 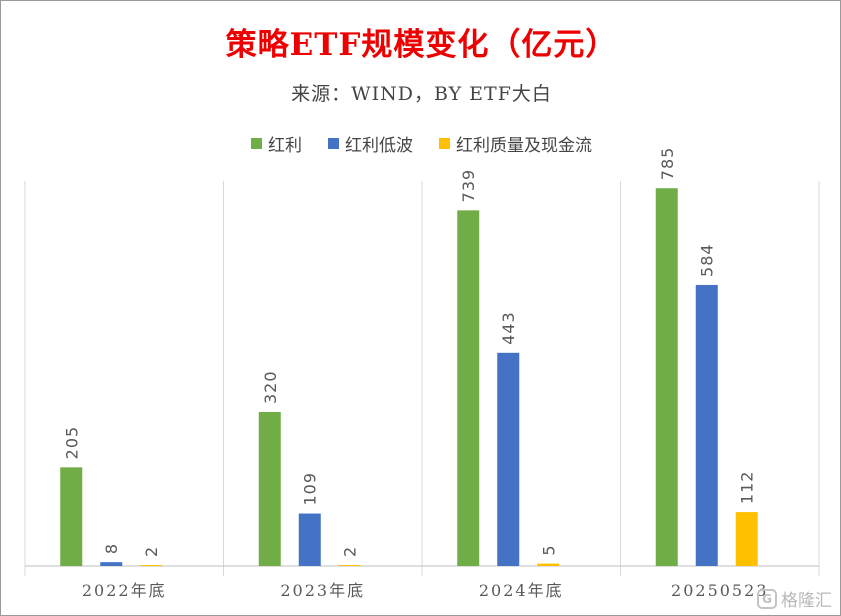 What do you see at coordinates (521, 590) in the screenshot?
I see `x-tick-label: 2024年底` at bounding box center [521, 590].